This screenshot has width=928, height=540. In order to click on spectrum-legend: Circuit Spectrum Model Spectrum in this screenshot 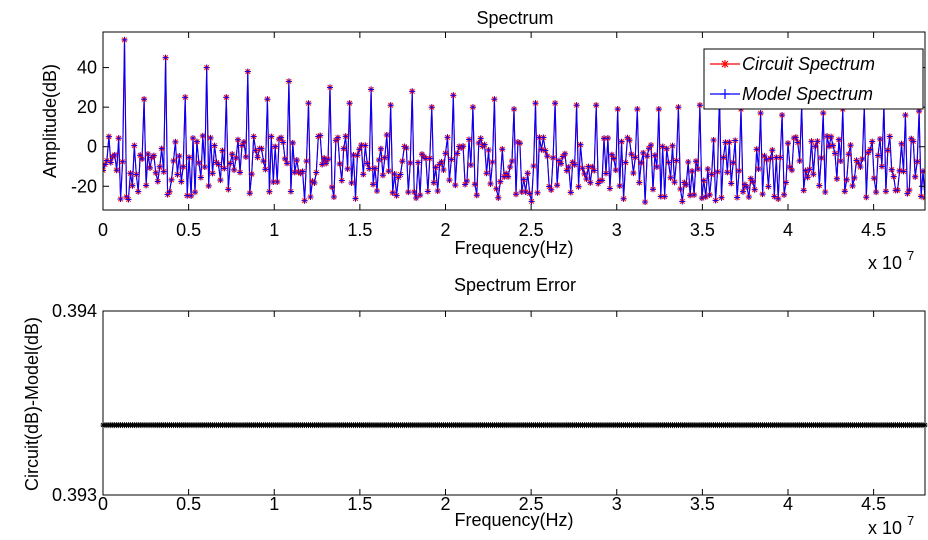, I will do `click(813, 79)`.